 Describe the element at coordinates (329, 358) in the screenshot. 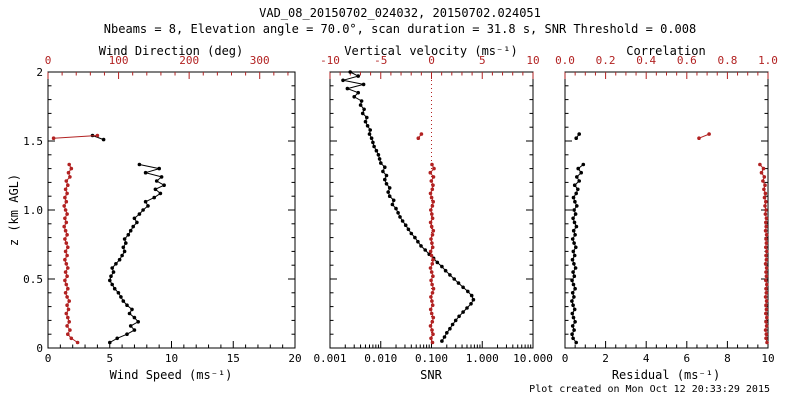

I see `svg-text: 0.001` at that location.